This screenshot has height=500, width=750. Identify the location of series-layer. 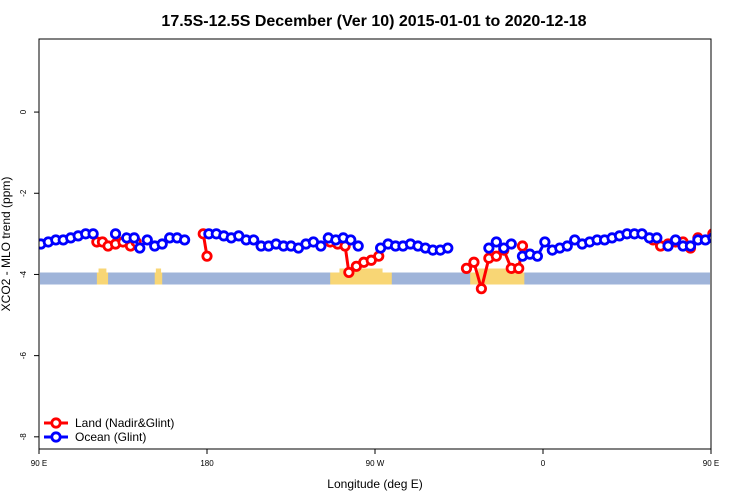
(375, 261).